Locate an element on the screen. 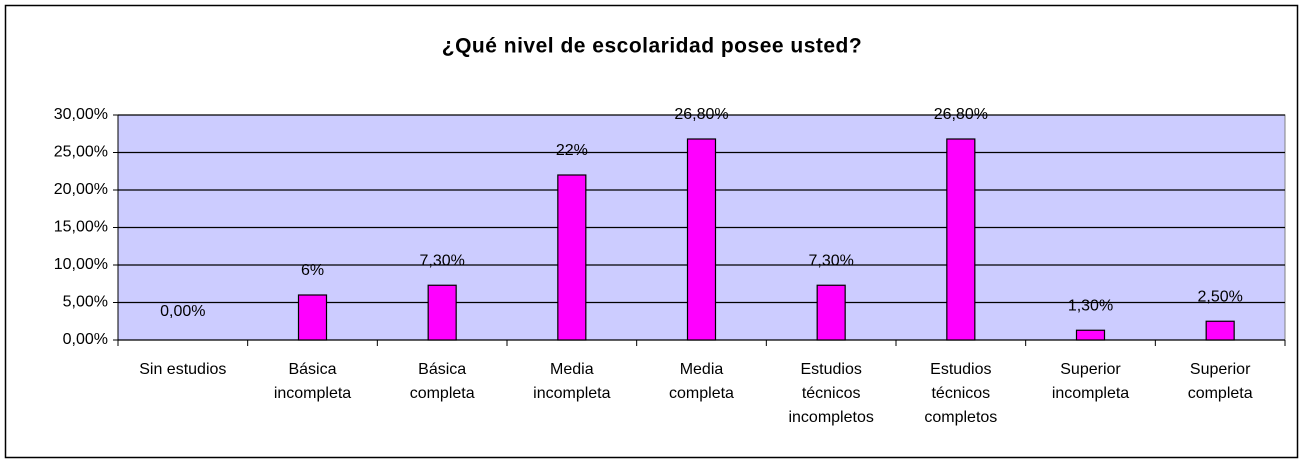  value-label: 0,00% is located at coordinates (182, 311).